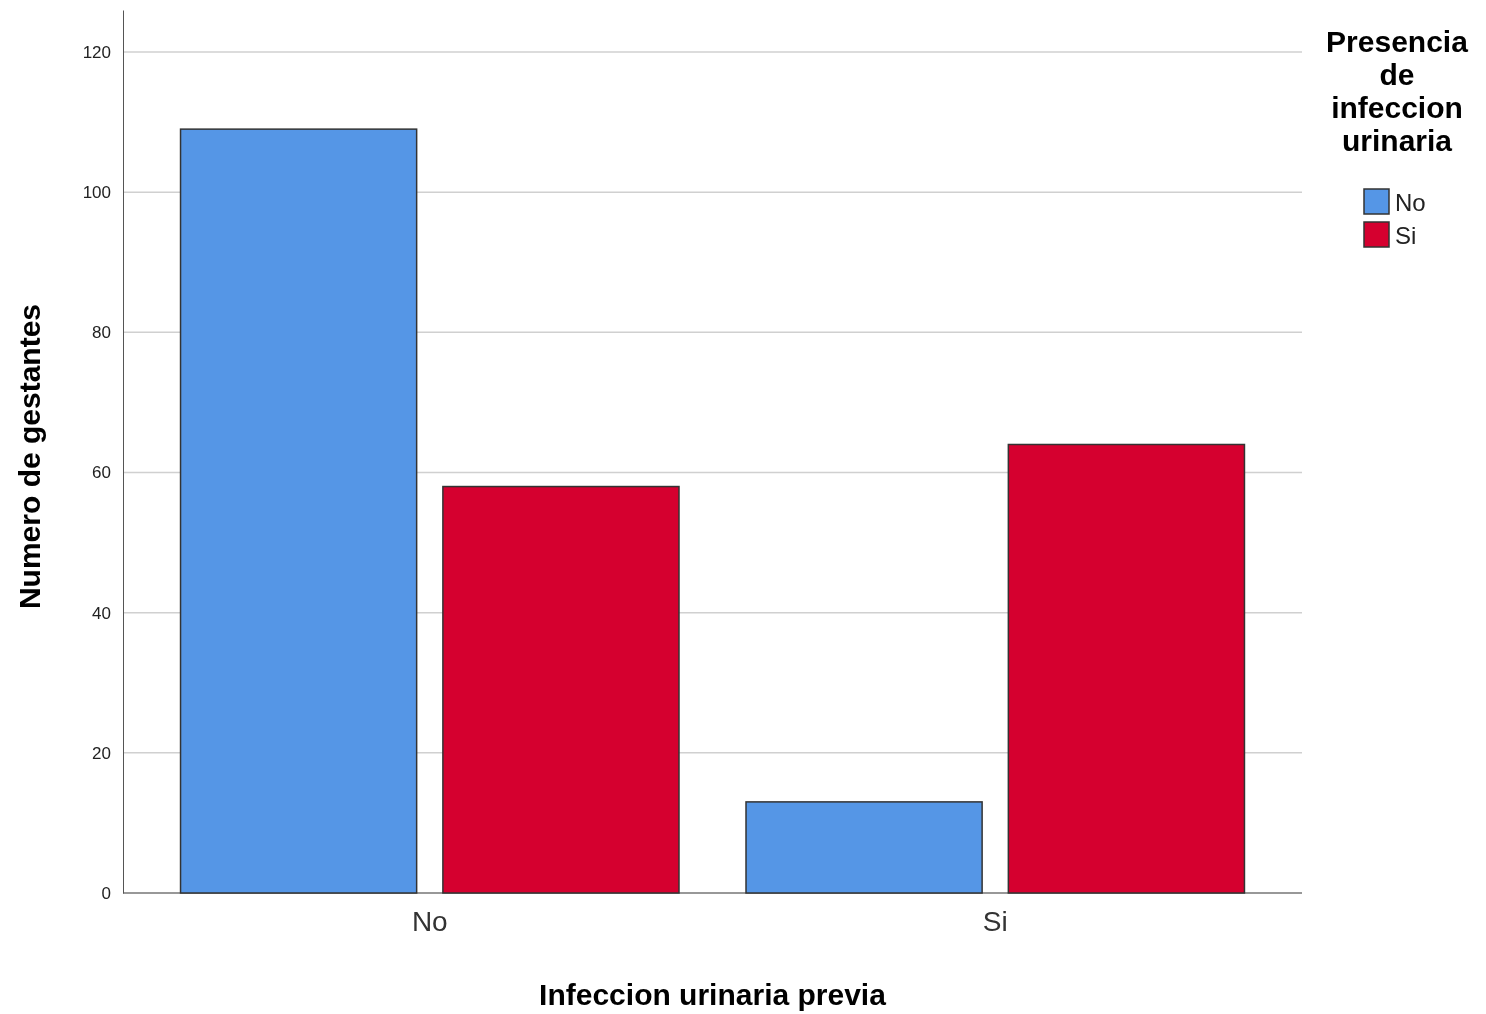 Image resolution: width=1486 pixels, height=1014 pixels. What do you see at coordinates (96, 193) in the screenshot?
I see `y-tick-label: 100` at bounding box center [96, 193].